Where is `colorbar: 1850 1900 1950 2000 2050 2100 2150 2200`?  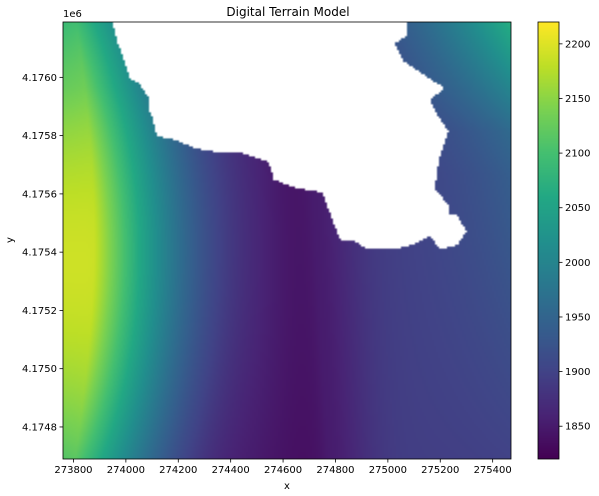
colorbar: 1850 1900 1950 2000 2050 2100 2150 2200 is located at coordinates (563, 240).